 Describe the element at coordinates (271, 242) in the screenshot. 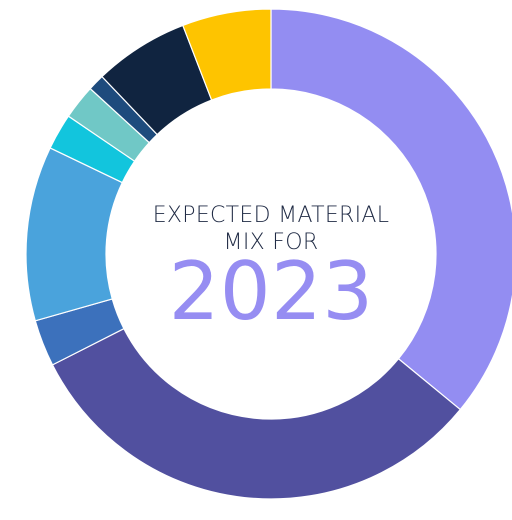

I see `chart-title-line-2: MIX FOR` at that location.